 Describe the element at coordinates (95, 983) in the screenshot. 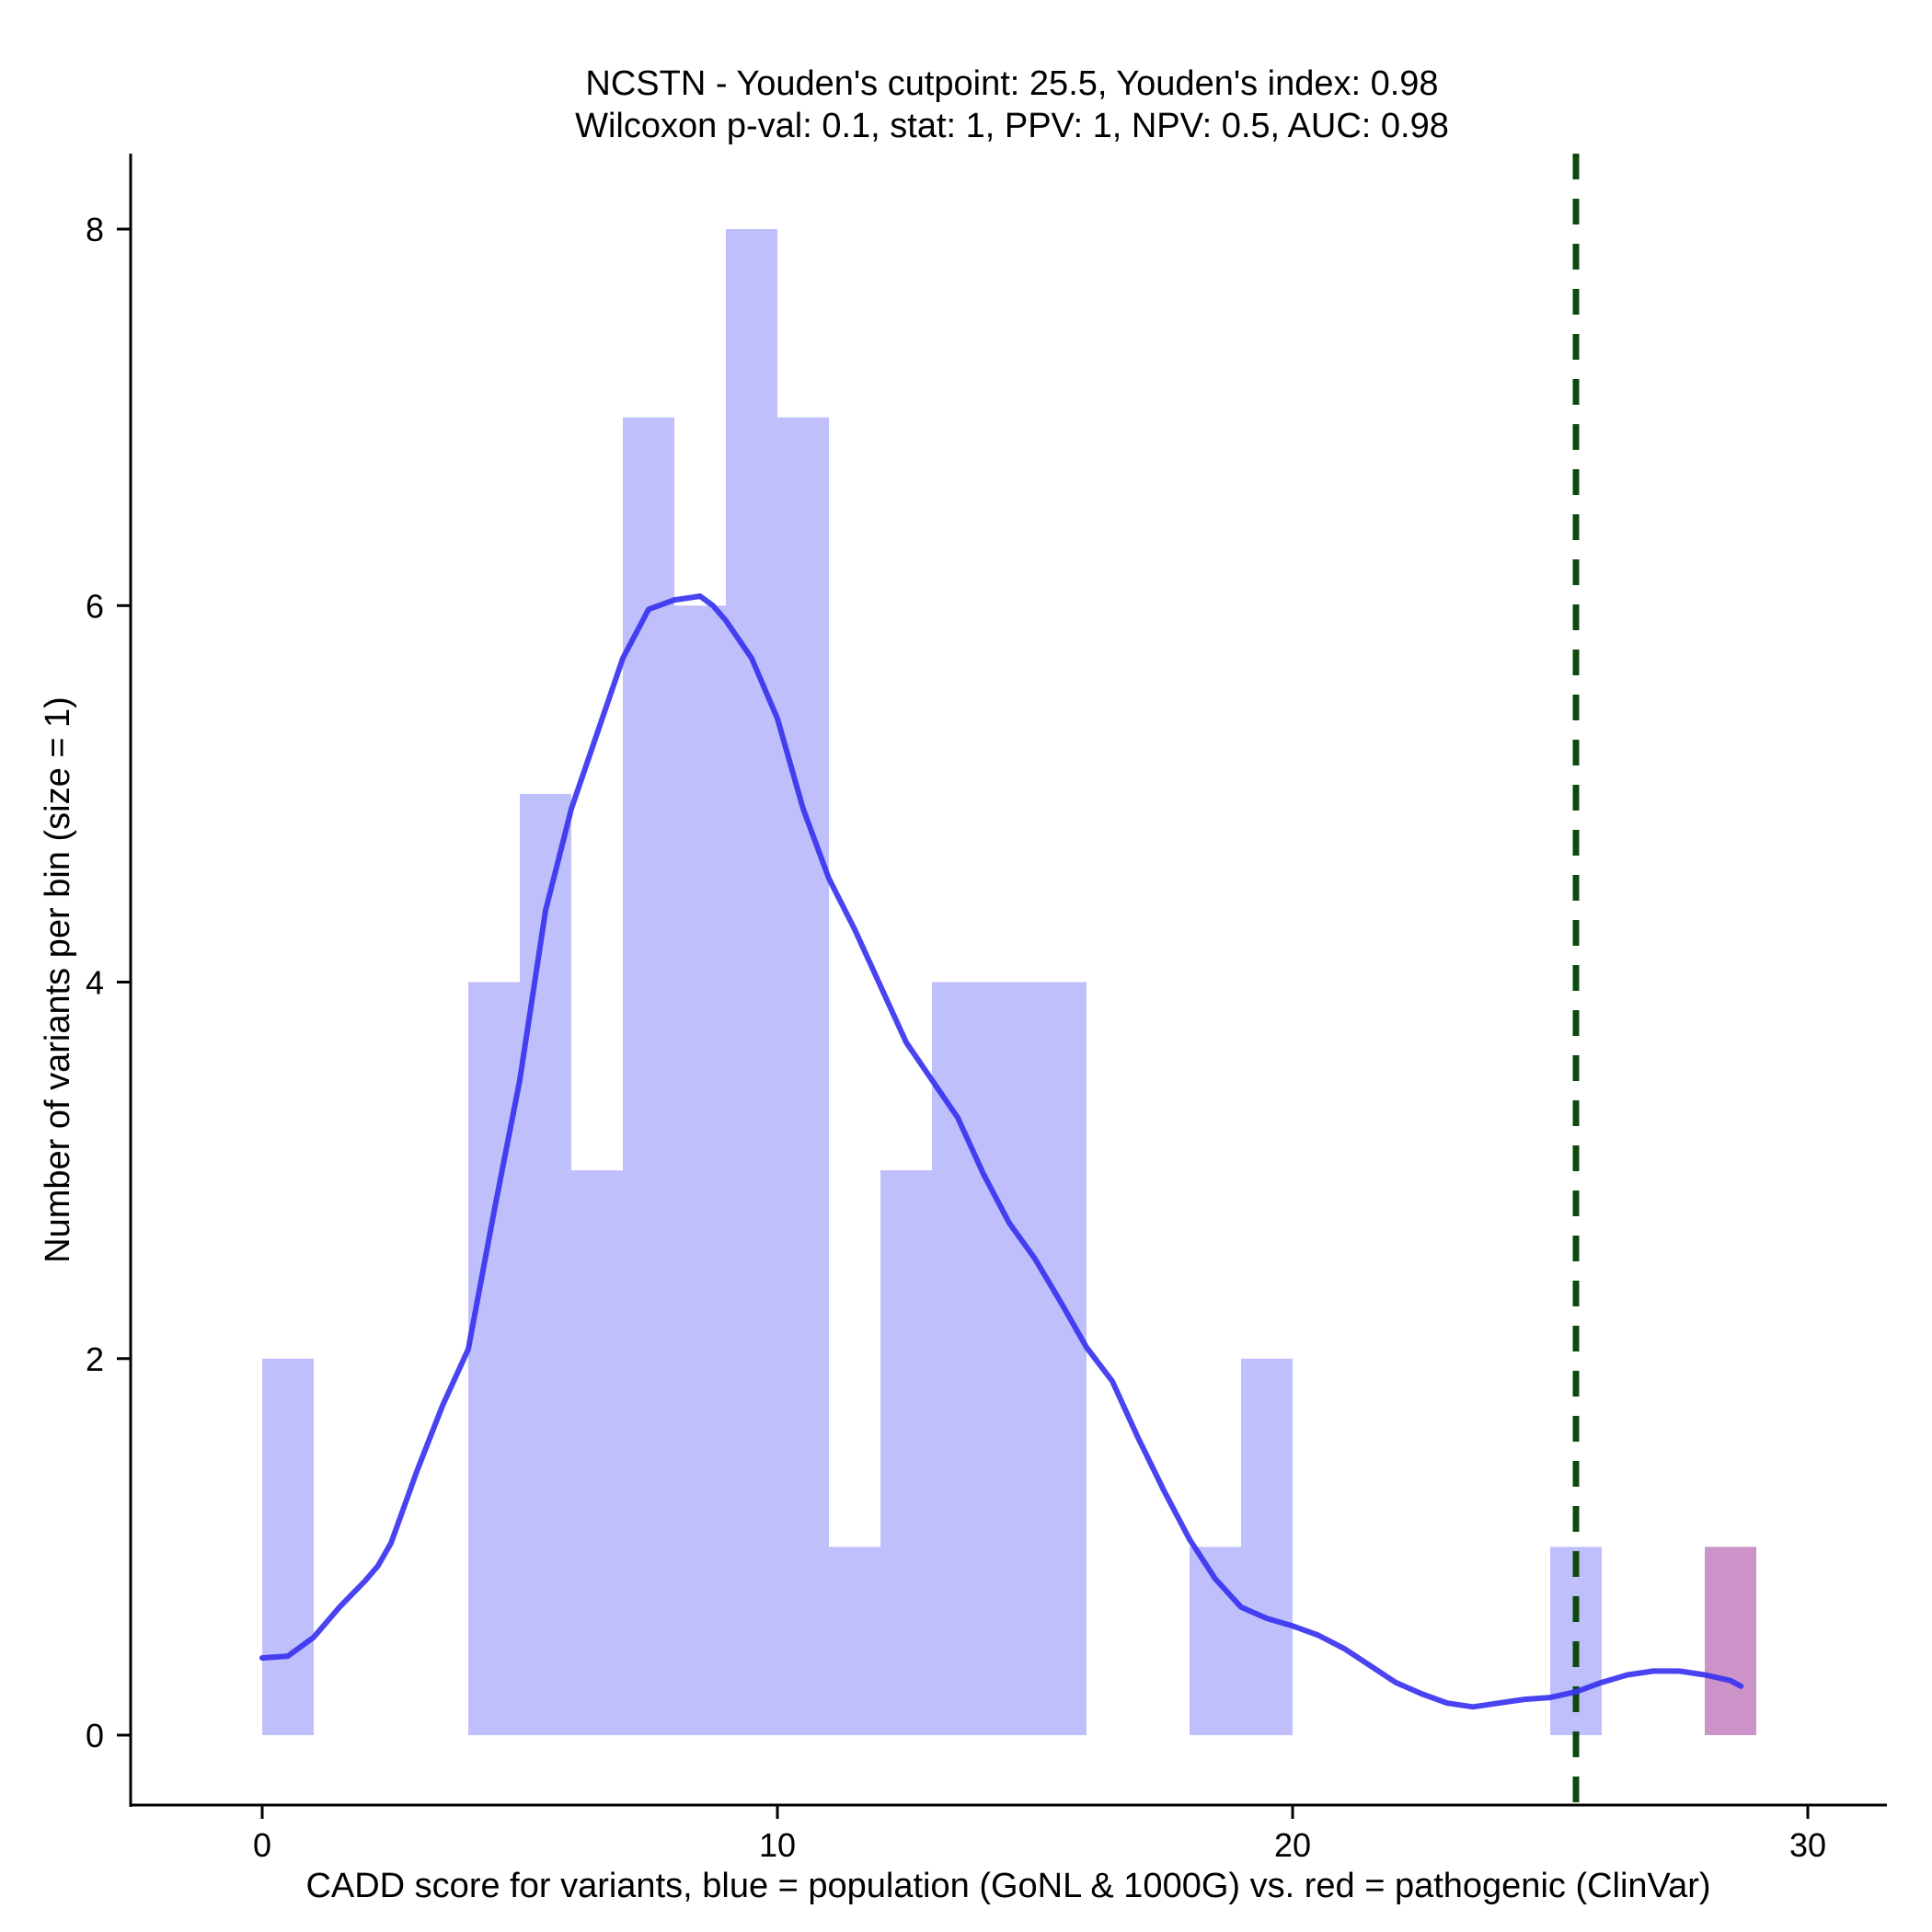

I see `y-tick-label: 4` at that location.